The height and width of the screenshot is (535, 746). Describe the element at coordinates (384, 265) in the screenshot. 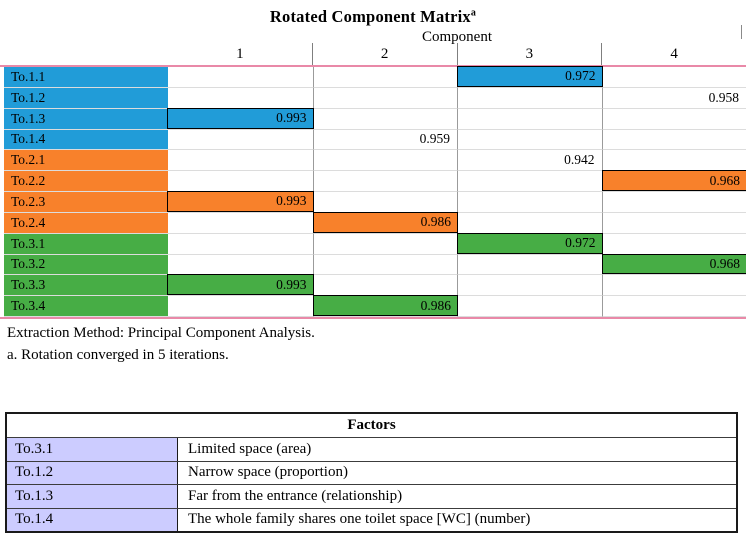

I see `matrix-cell-To.3.2-comp2` at that location.